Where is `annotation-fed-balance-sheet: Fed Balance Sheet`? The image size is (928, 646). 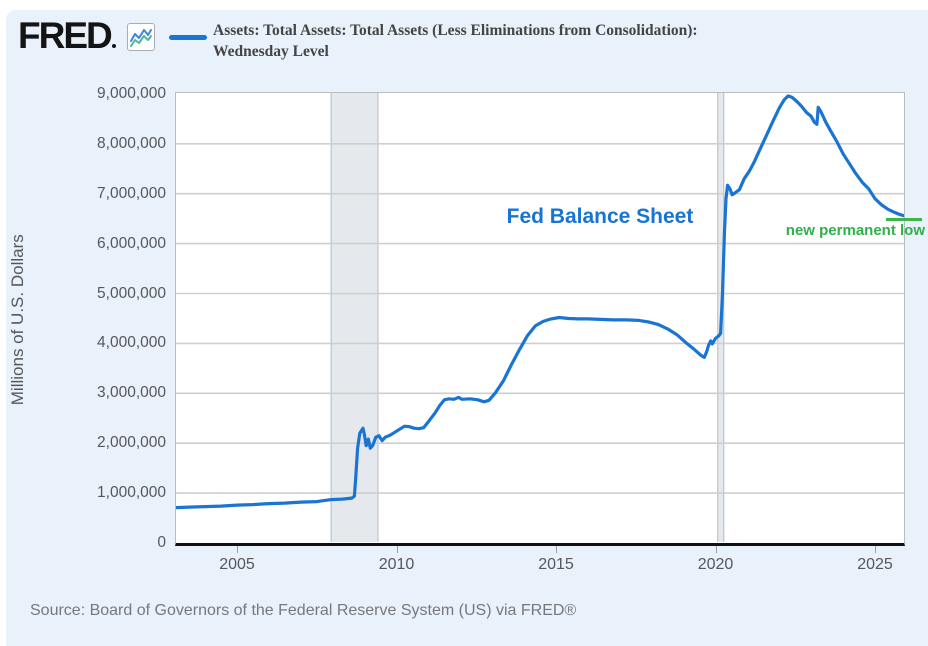
annotation-fed-balance-sheet: Fed Balance Sheet is located at coordinates (600, 216).